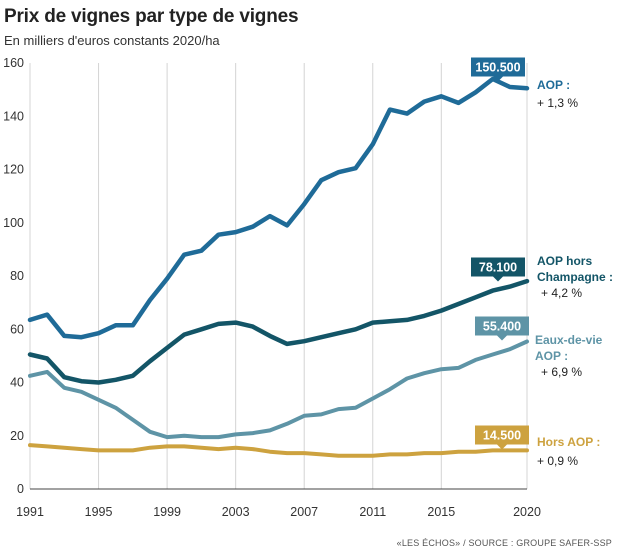  I want to click on x-tick-label: 1995, so click(99, 512).